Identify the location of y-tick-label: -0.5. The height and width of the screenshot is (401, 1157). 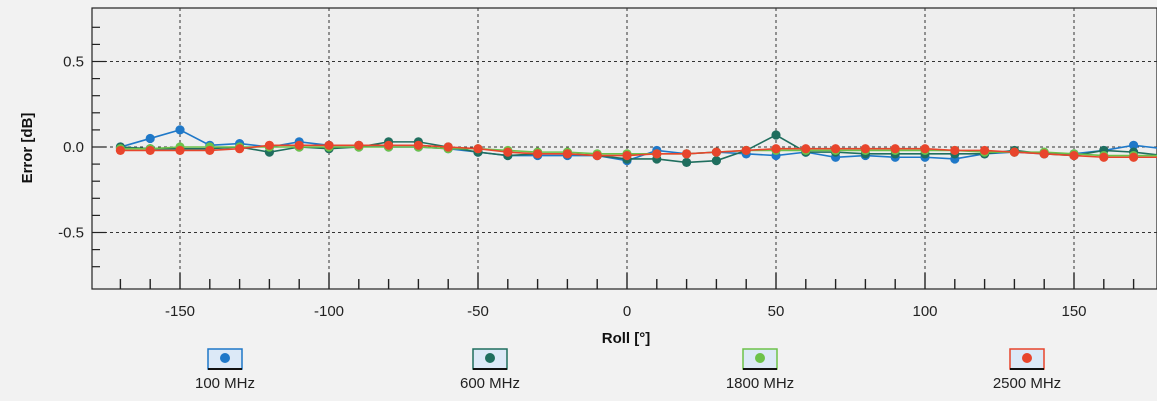
(71, 233).